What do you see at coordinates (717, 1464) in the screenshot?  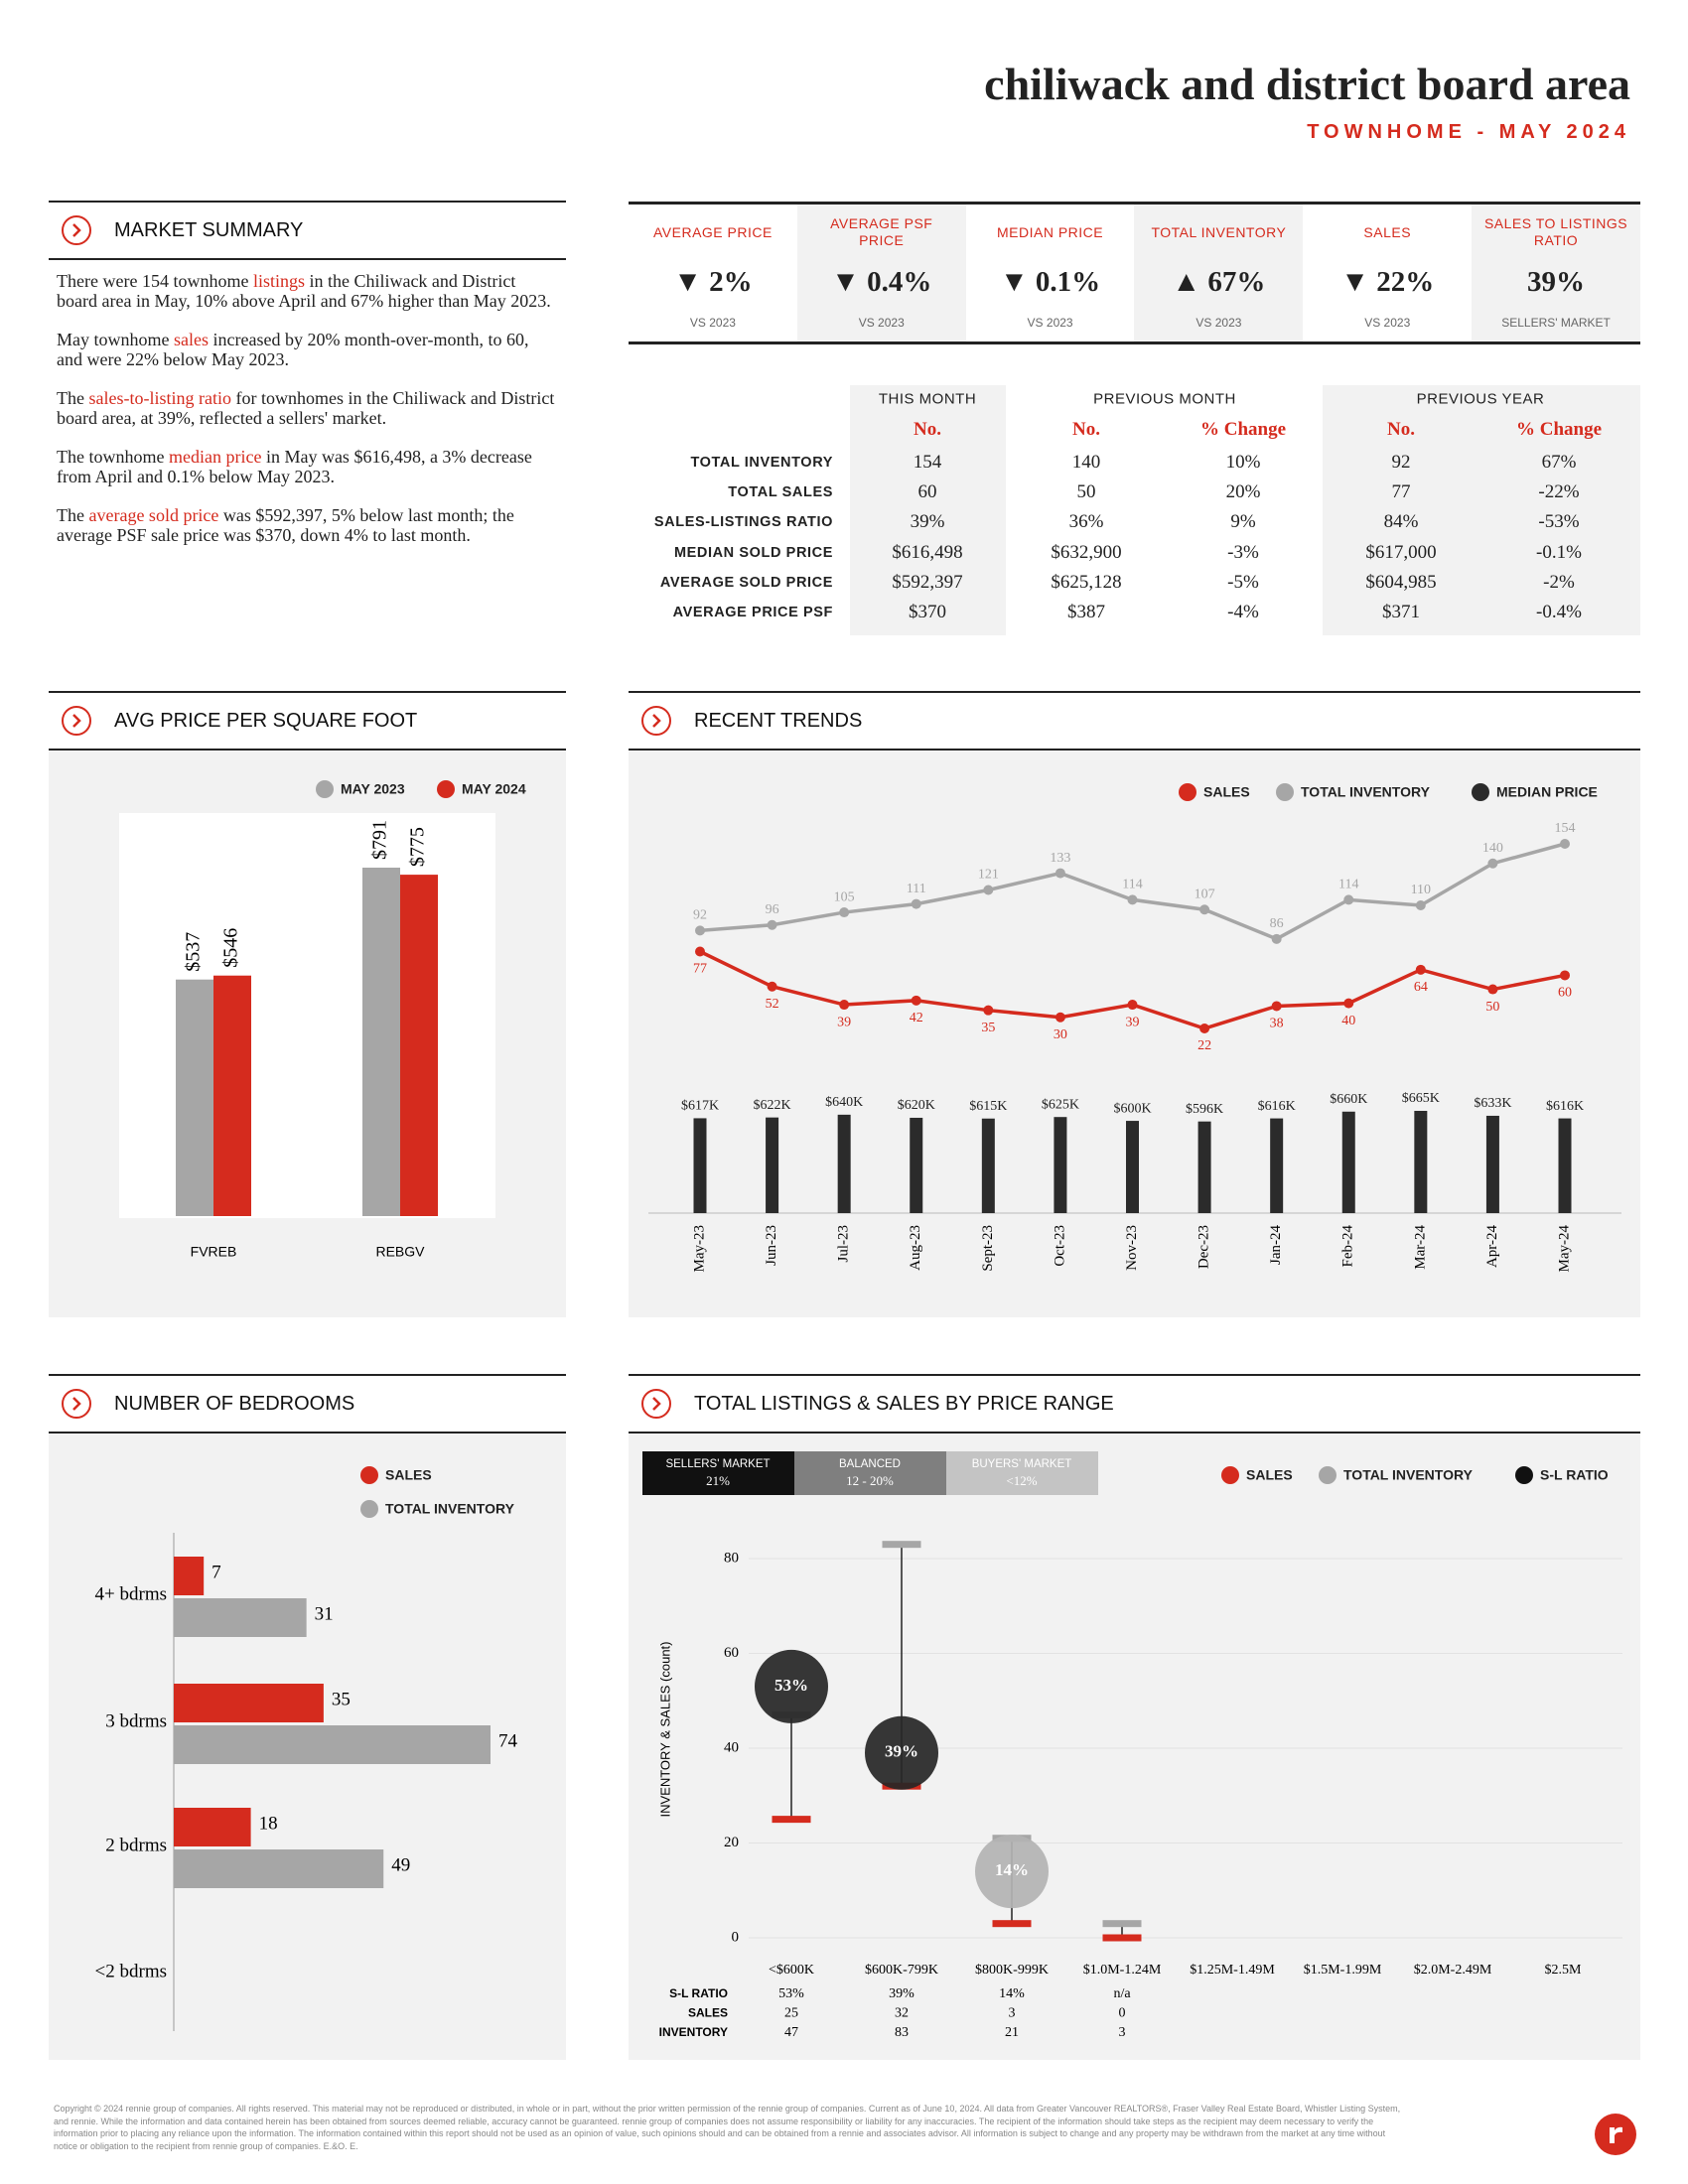 I see `band-name: SELLERS' MARKET` at bounding box center [717, 1464].